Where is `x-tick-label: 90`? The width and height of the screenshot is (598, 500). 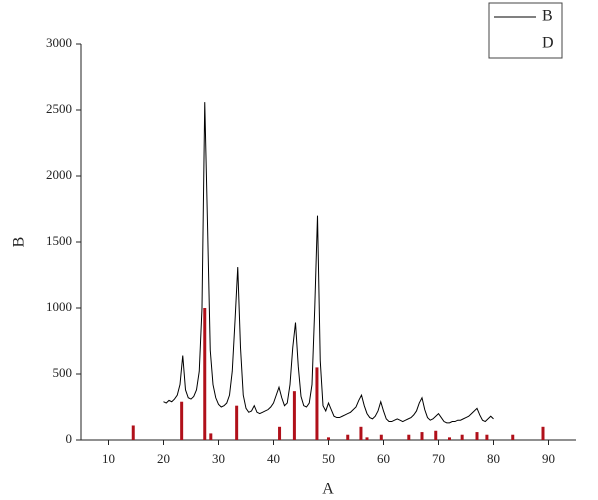 x-tick-label: 90 is located at coordinates (548, 458).